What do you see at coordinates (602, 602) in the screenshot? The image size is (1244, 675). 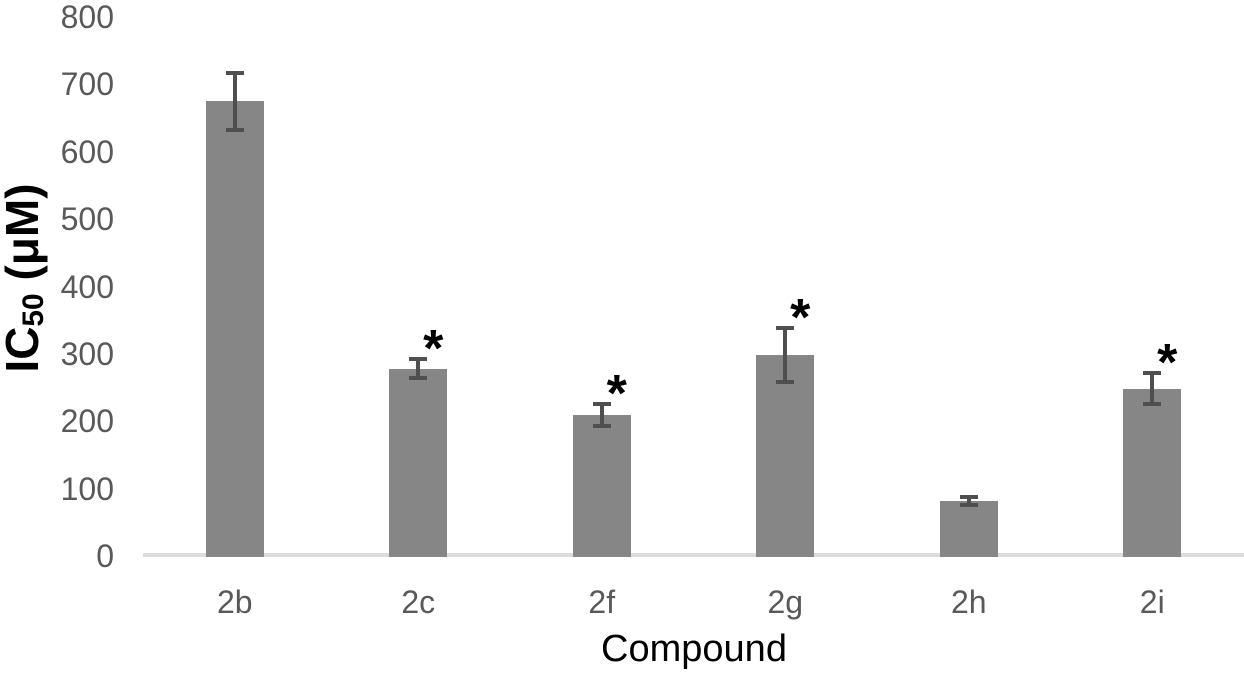 I see `x-tick-label-2f: 2f` at bounding box center [602, 602].